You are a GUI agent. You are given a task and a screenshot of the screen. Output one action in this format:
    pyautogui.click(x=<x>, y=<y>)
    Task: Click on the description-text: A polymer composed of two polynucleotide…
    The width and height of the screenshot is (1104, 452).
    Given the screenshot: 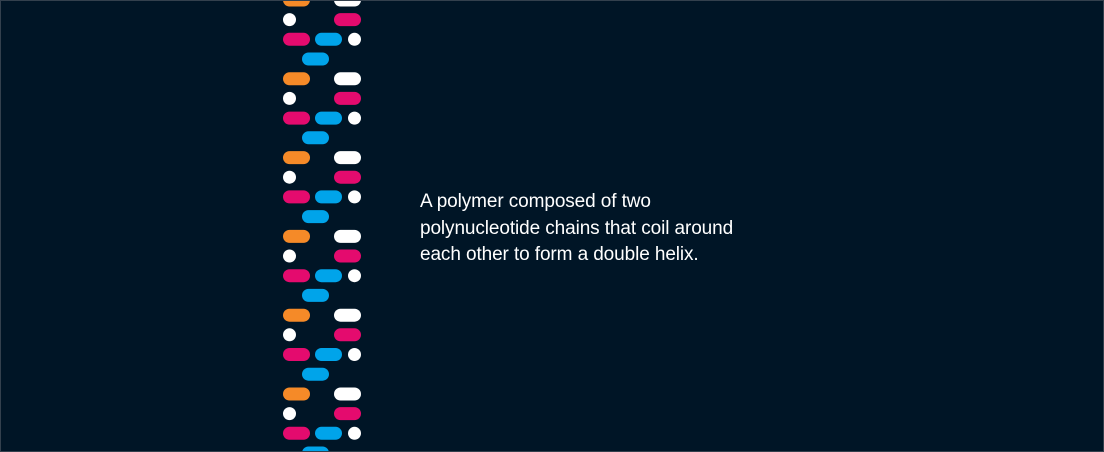 What is the action you would take?
    pyautogui.click(x=577, y=228)
    